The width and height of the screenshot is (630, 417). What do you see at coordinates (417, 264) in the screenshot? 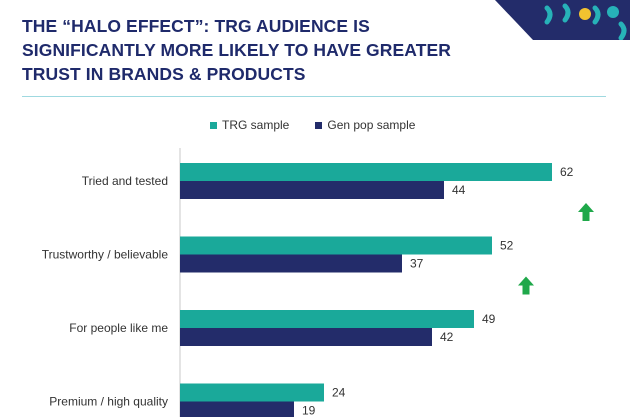
I see `data-label: 37` at bounding box center [417, 264].